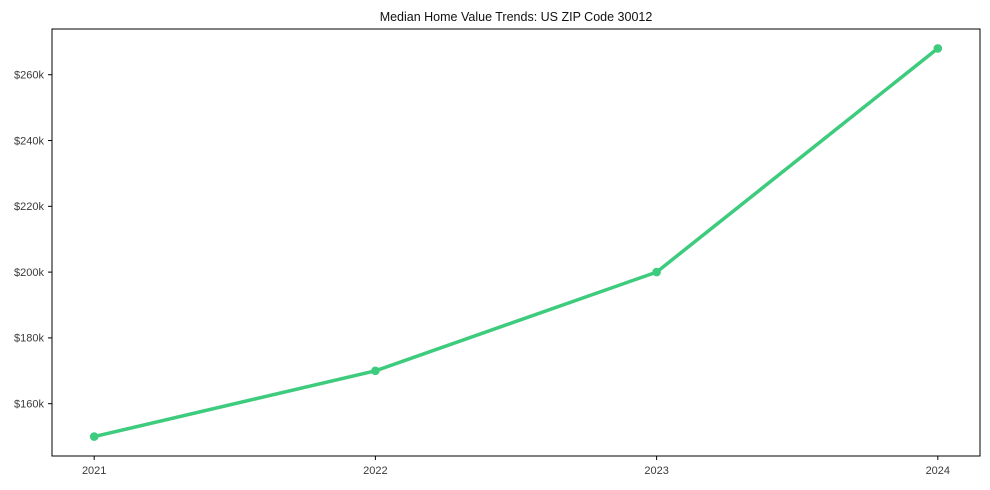 Image resolution: width=990 pixels, height=490 pixels. I want to click on y-tick-label: $240k, so click(29, 141).